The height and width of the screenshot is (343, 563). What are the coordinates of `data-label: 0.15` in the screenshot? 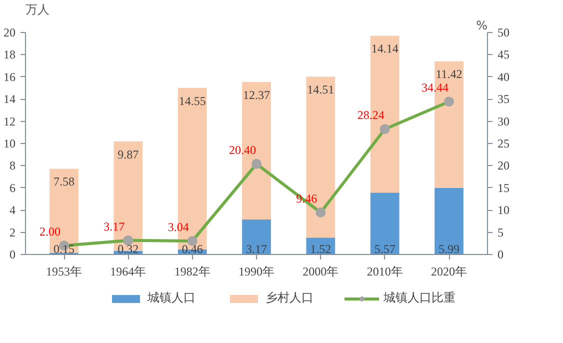 It's located at (64, 249).